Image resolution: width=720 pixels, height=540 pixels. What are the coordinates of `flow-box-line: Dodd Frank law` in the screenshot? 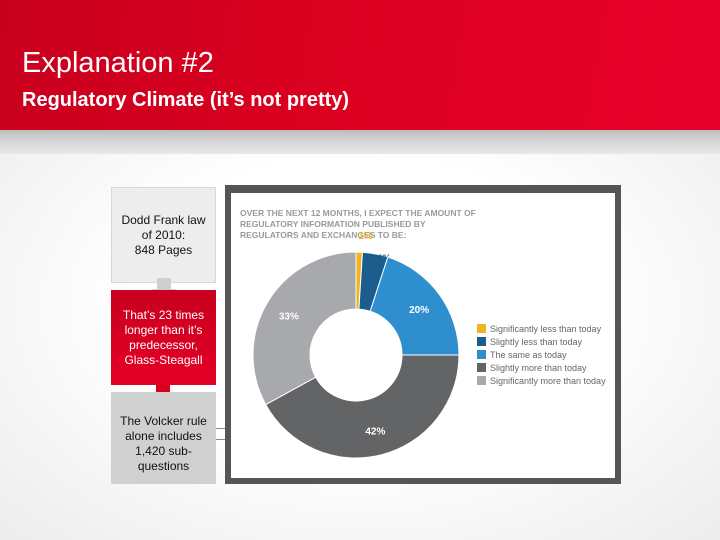 It's located at (163, 219).